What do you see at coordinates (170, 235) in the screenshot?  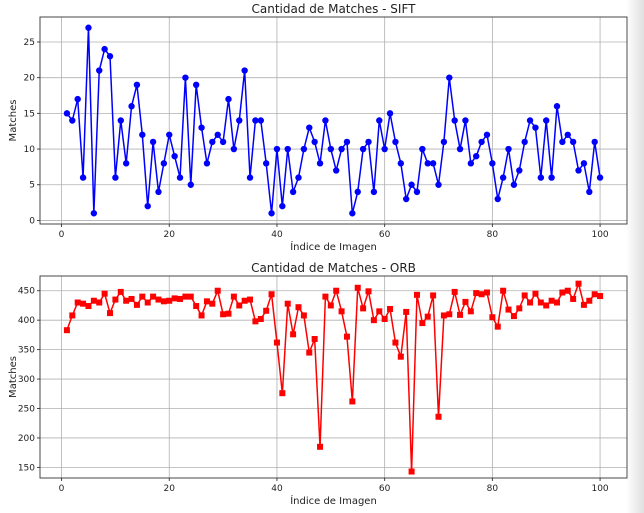 I see `sift-chart-xtick-label: 20` at bounding box center [170, 235].